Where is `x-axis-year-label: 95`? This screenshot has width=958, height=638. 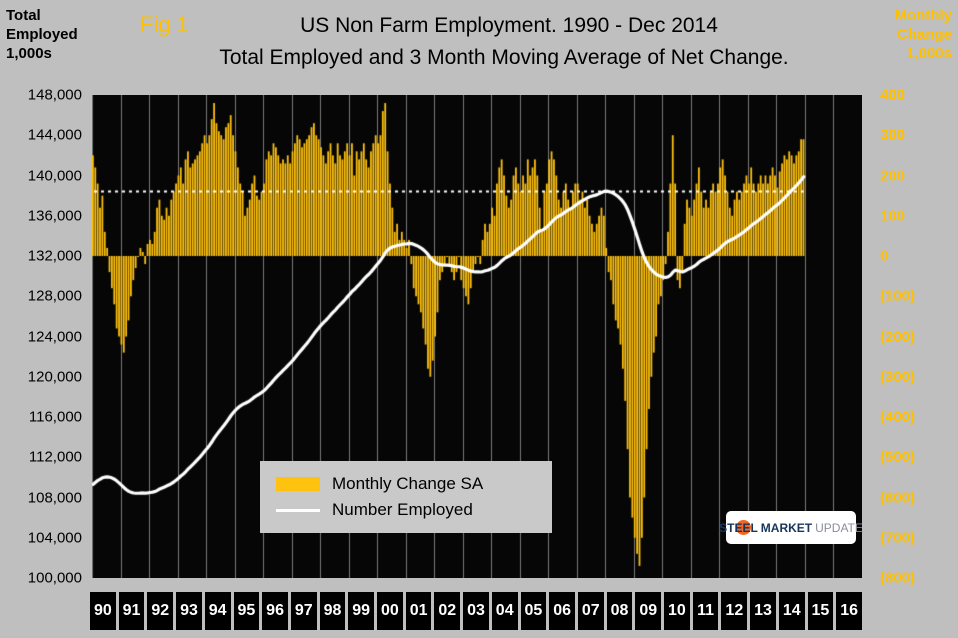
x-axis-year-label: 95 is located at coordinates (246, 611).